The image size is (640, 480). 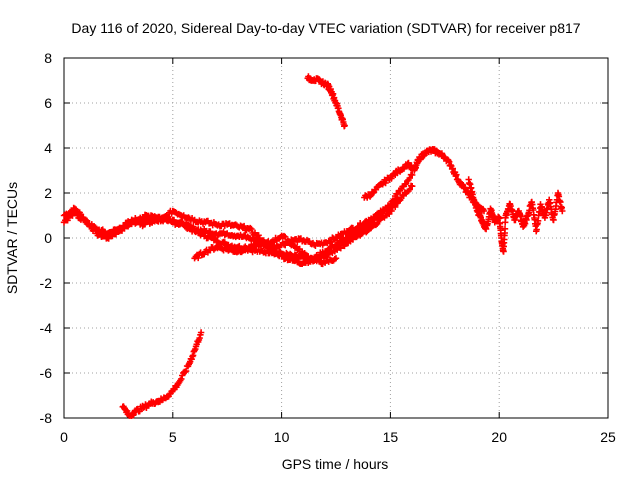 What do you see at coordinates (48, 193) in the screenshot?
I see `y-tick-label: 2` at bounding box center [48, 193].